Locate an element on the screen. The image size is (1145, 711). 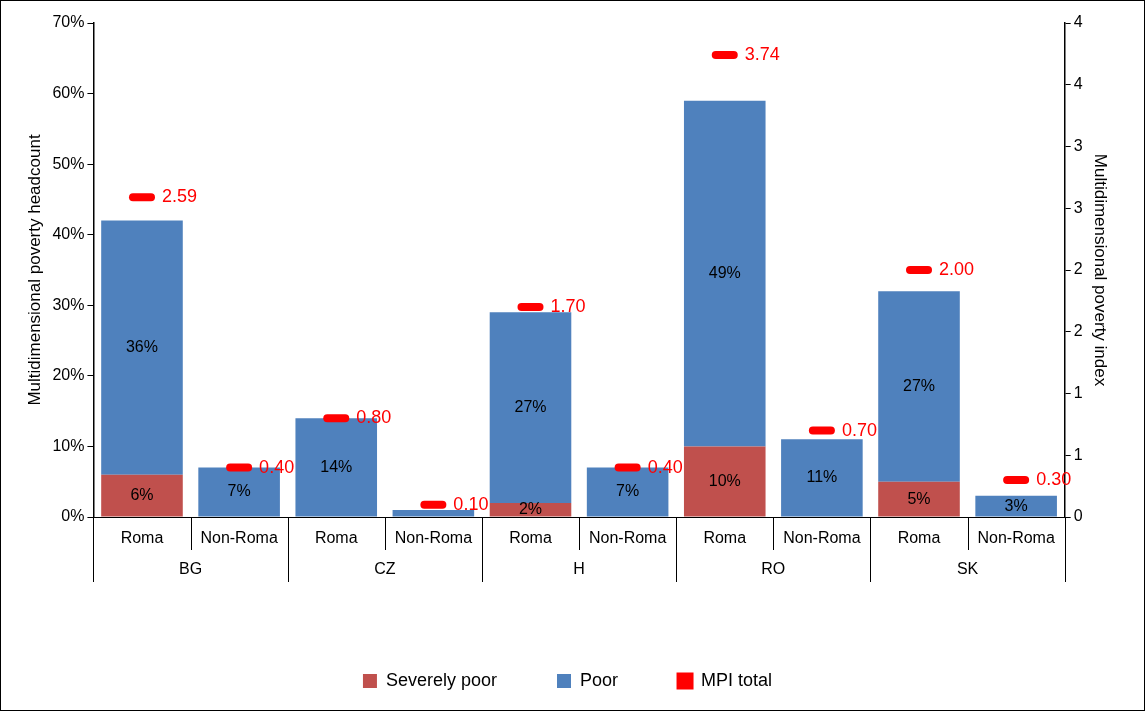
data-label: 2.59 is located at coordinates (179, 196).